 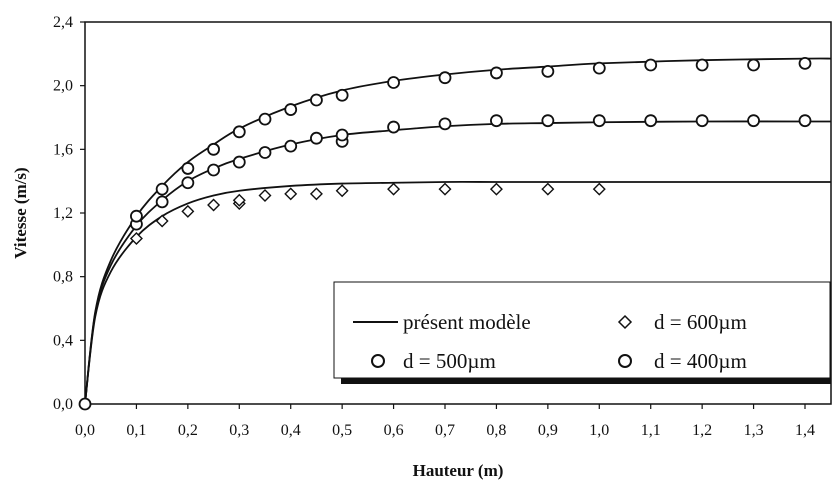 What do you see at coordinates (291, 430) in the screenshot?
I see `x-tick-label: 0,4` at bounding box center [291, 430].